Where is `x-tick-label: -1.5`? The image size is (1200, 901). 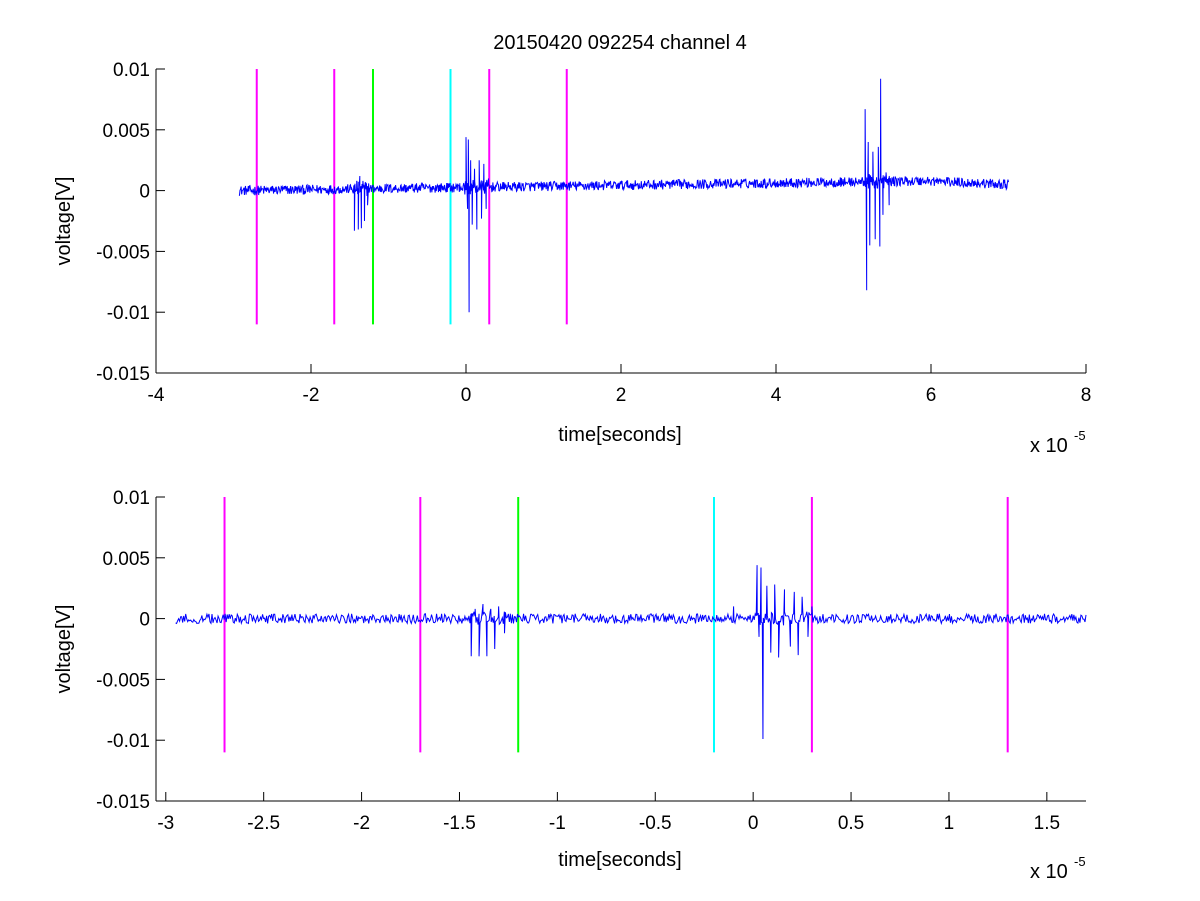 x-tick-label: -1.5 is located at coordinates (459, 823).